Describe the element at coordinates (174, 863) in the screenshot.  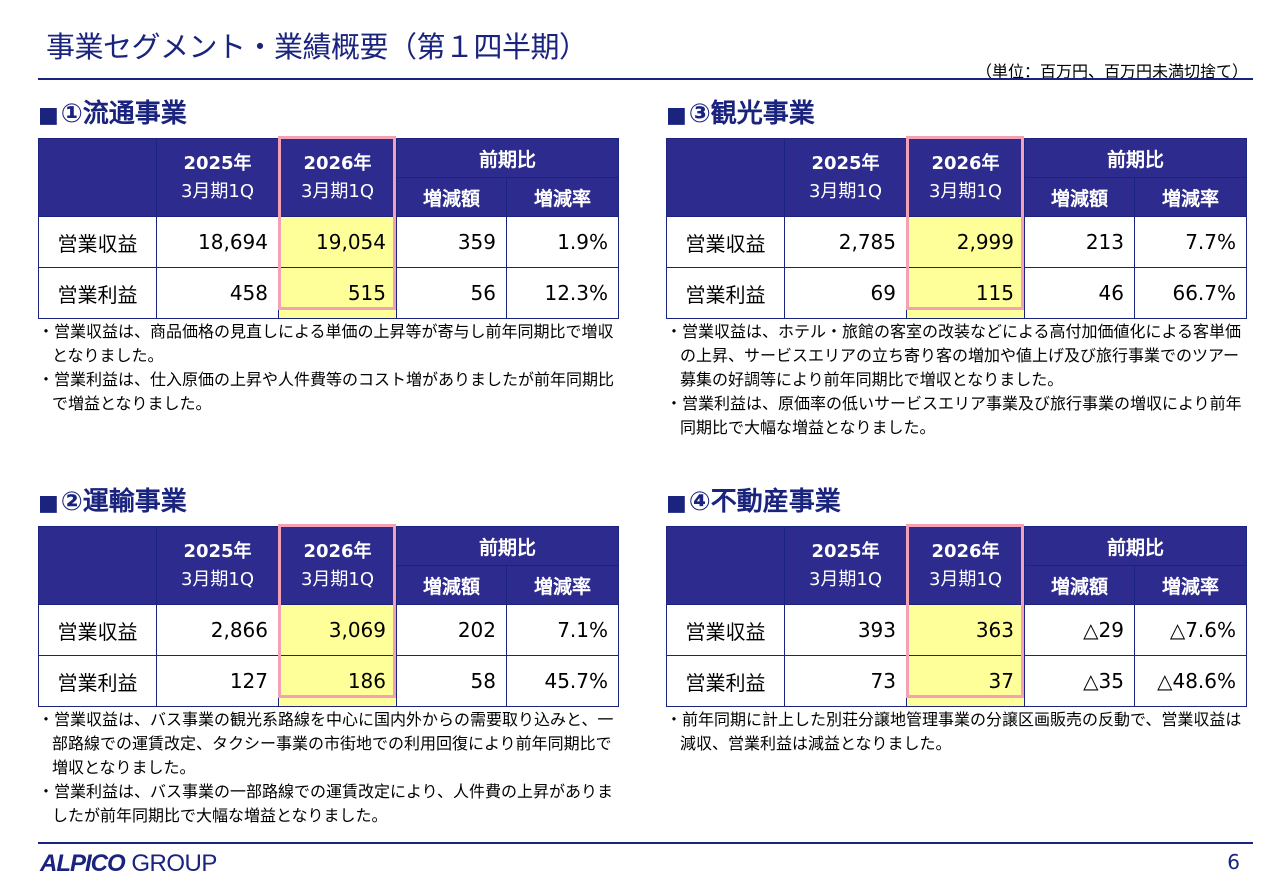
I see `logo-group-text: GROUP` at that location.